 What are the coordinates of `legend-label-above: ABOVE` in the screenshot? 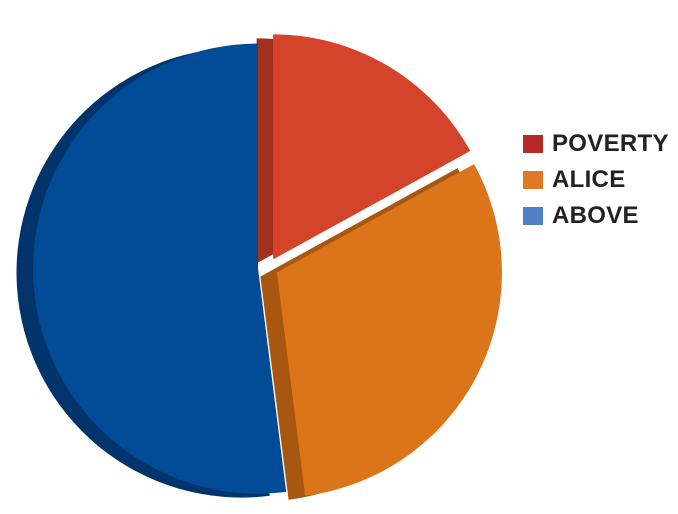 It's located at (595, 215).